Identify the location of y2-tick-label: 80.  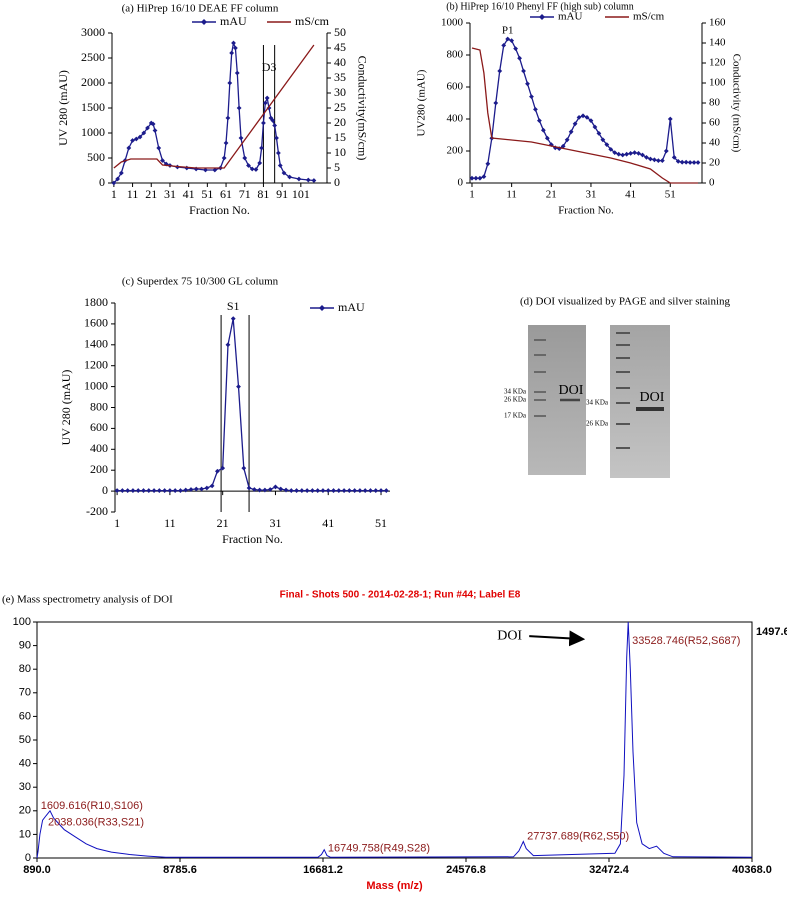
(715, 103).